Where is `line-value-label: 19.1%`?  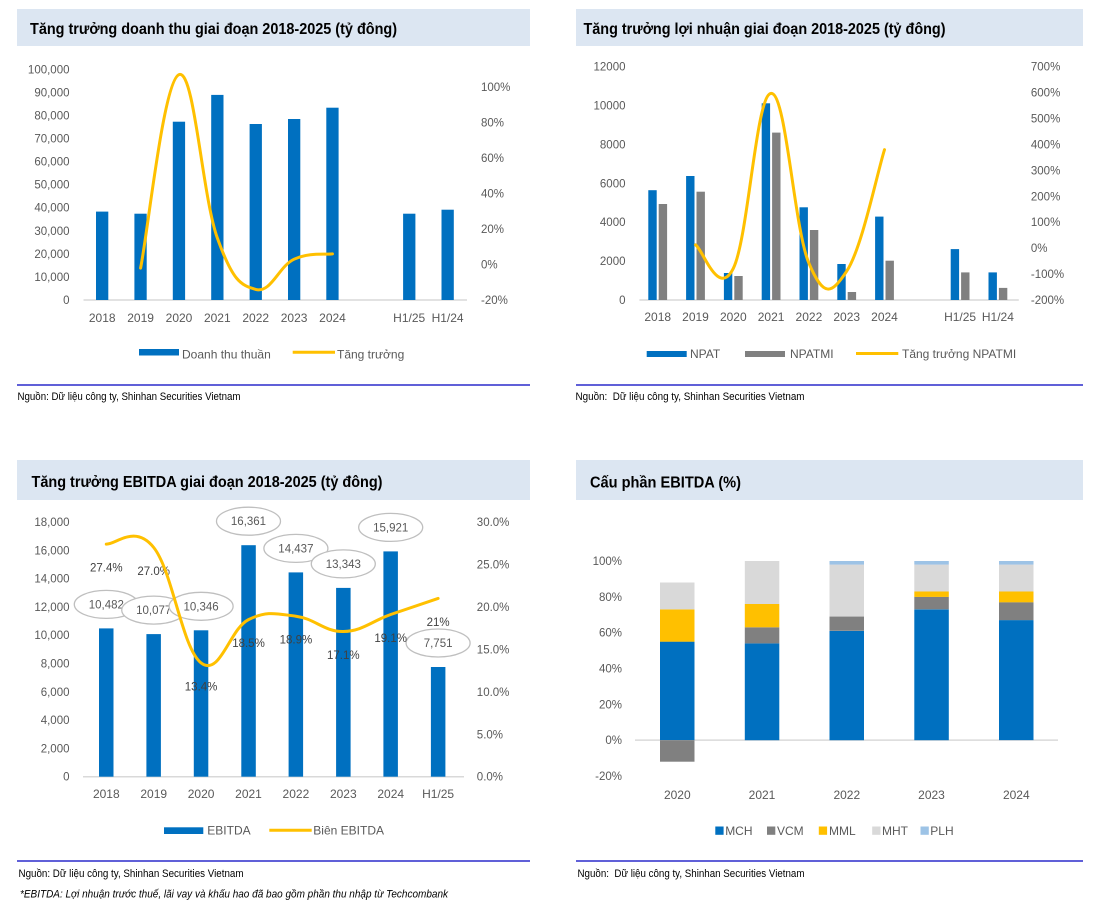 line-value-label: 19.1% is located at coordinates (390, 639).